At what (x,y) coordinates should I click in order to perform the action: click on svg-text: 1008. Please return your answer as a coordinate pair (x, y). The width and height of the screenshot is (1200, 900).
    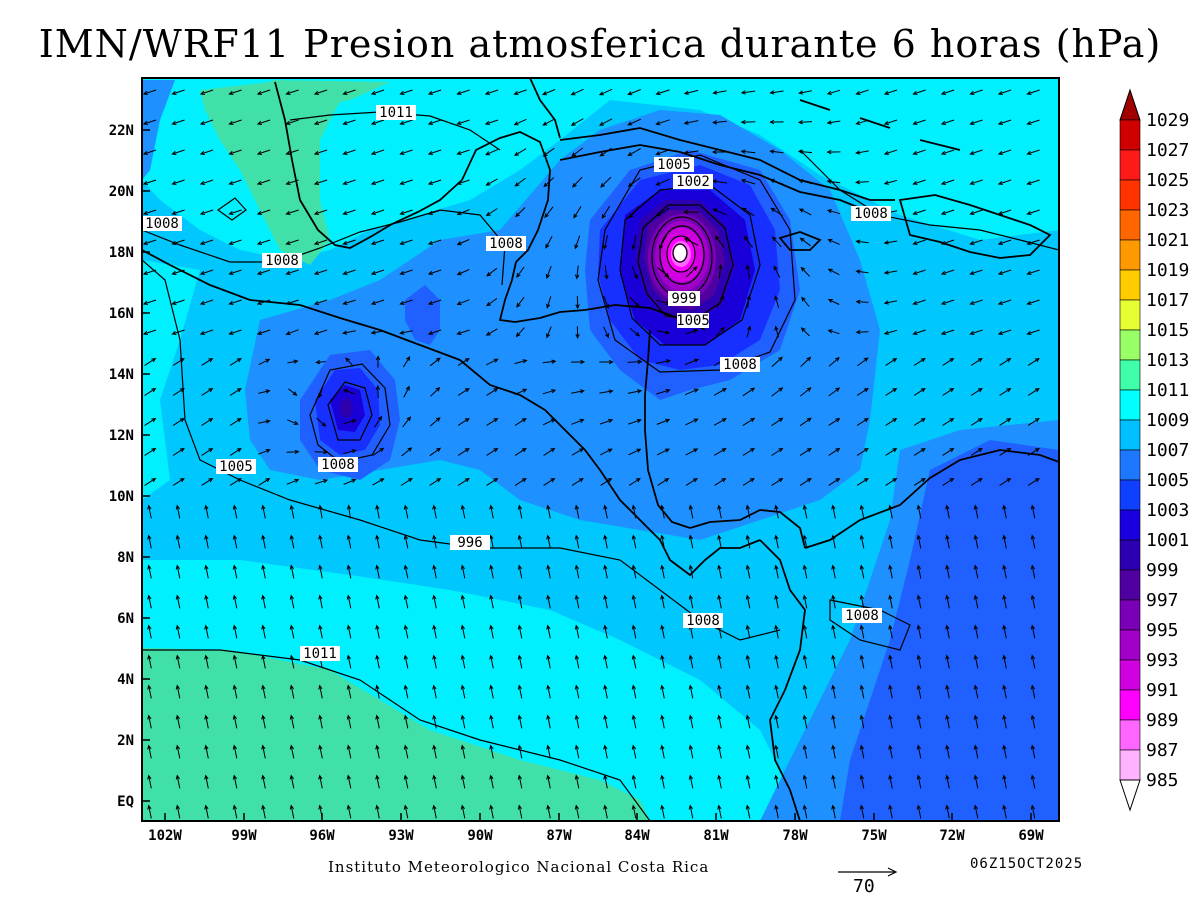
    Looking at the image, I should click on (282, 261).